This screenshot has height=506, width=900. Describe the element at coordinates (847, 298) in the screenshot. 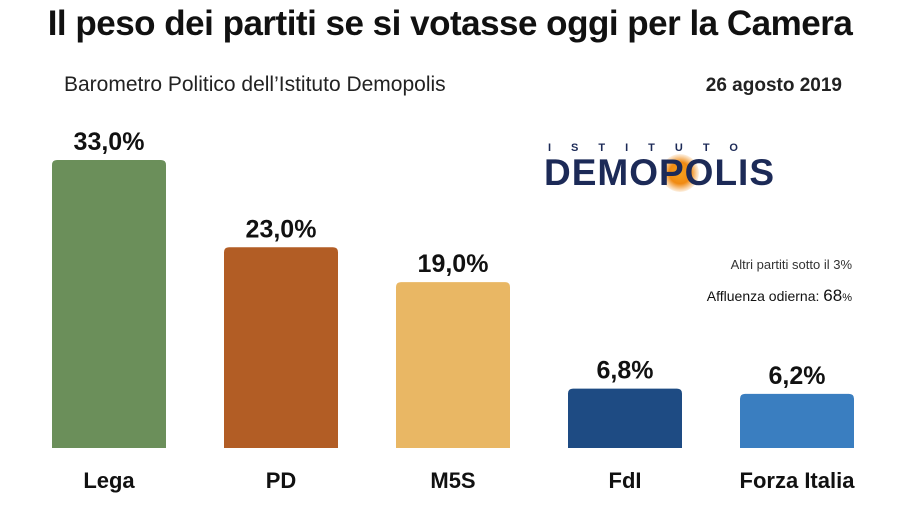

I see `turnout-unit: %` at that location.